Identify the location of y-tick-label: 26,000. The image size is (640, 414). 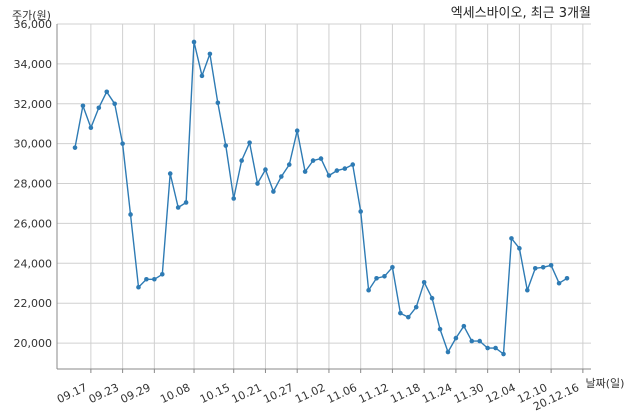
(33, 223).